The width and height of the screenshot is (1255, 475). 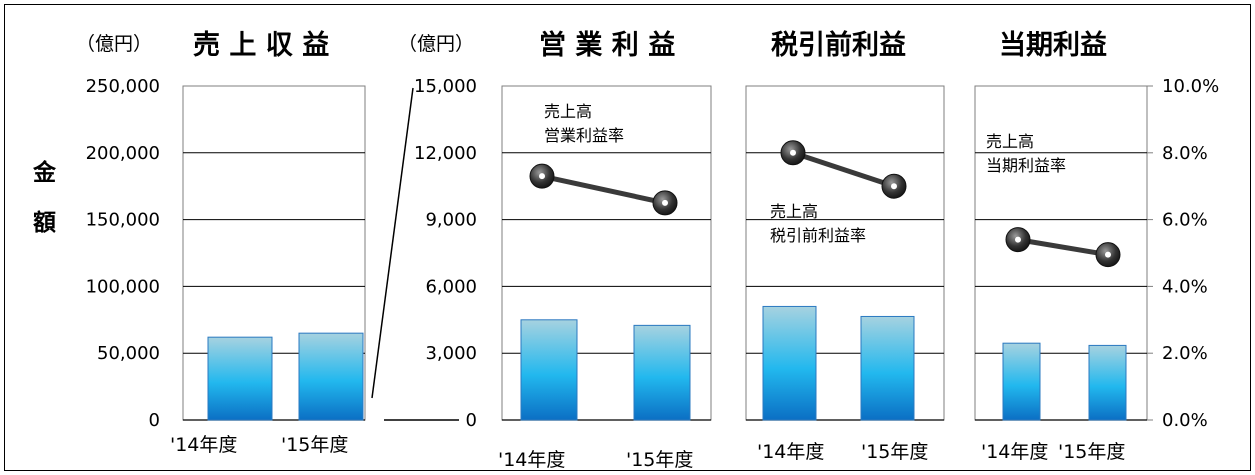 What do you see at coordinates (1185, 420) in the screenshot?
I see `net-rate-tick-label: 0.0%` at bounding box center [1185, 420].